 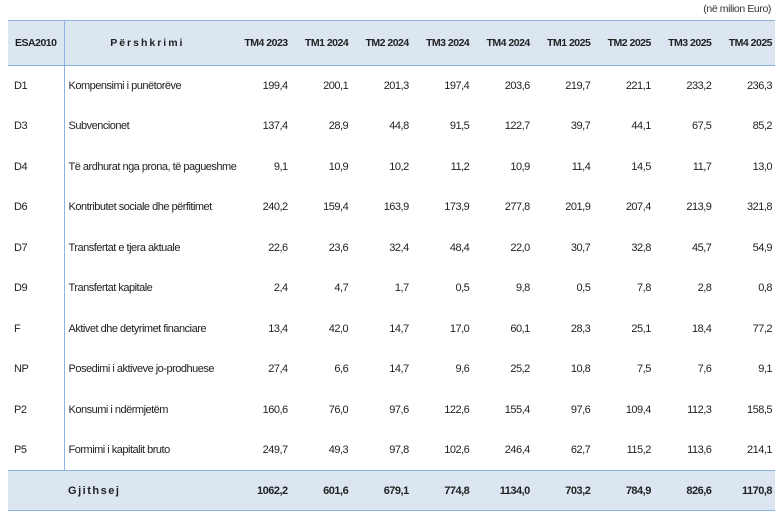 I want to click on total-value: 826,6, so click(x=684, y=490).